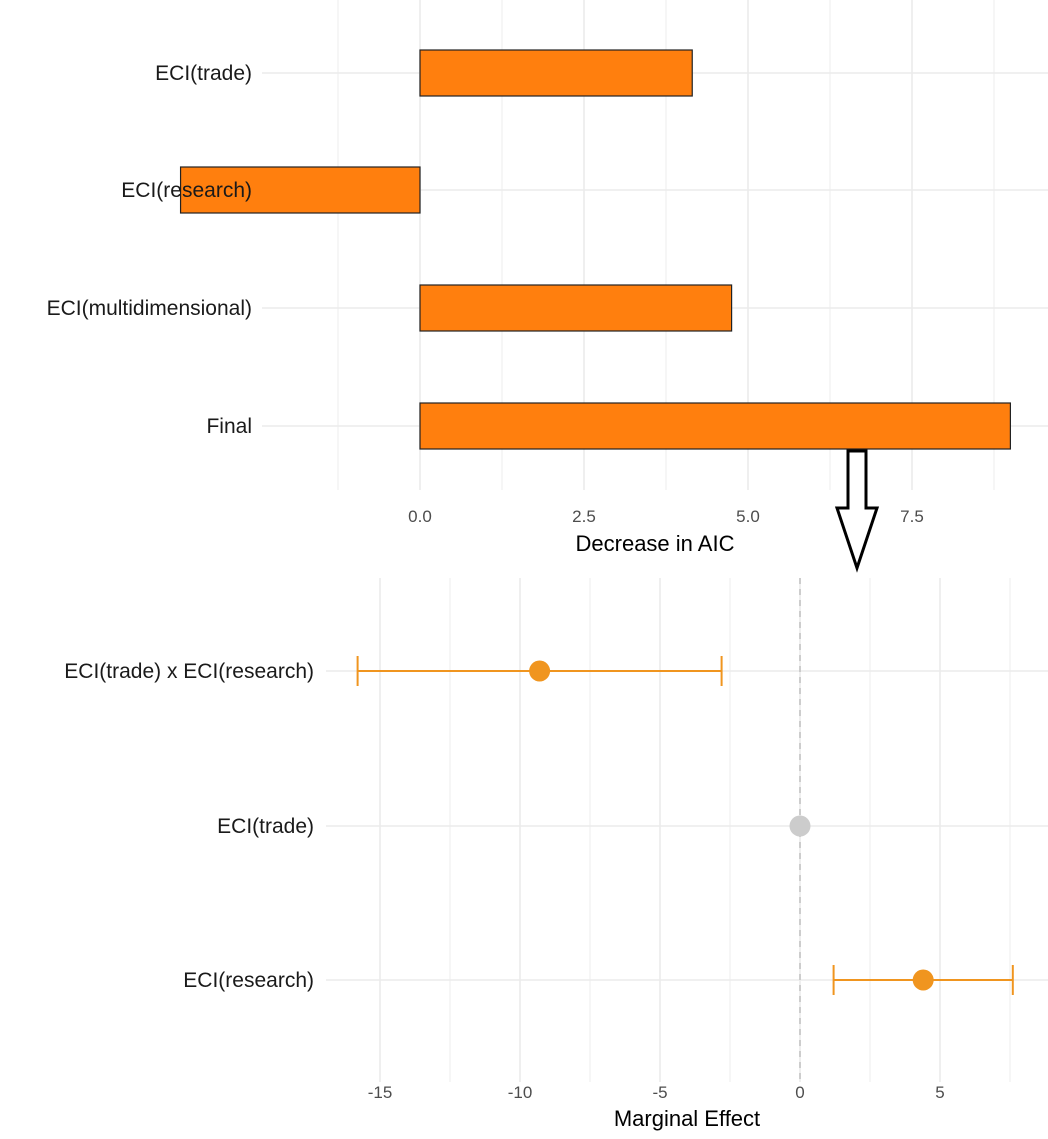 The width and height of the screenshot is (1048, 1139). What do you see at coordinates (584, 516) in the screenshot?
I see `aic-x-tick-label: 2.5` at bounding box center [584, 516].